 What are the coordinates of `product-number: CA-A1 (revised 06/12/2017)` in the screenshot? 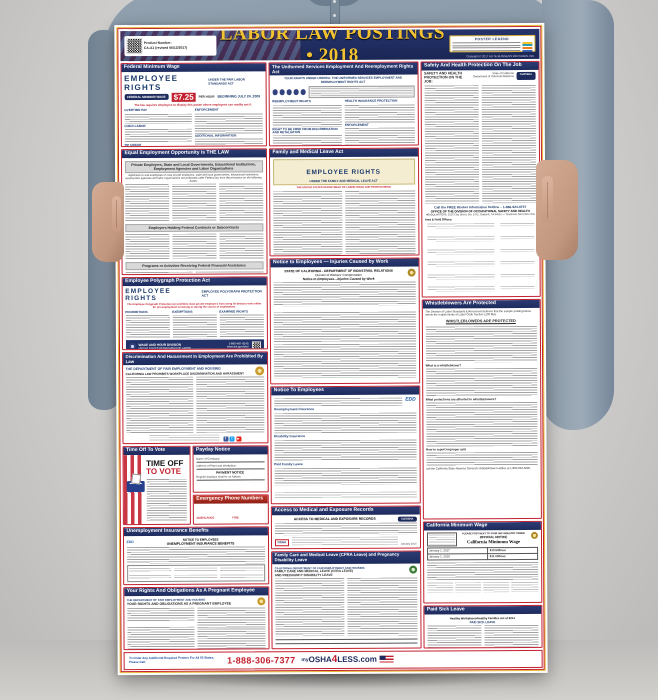 It's located at (165, 47).